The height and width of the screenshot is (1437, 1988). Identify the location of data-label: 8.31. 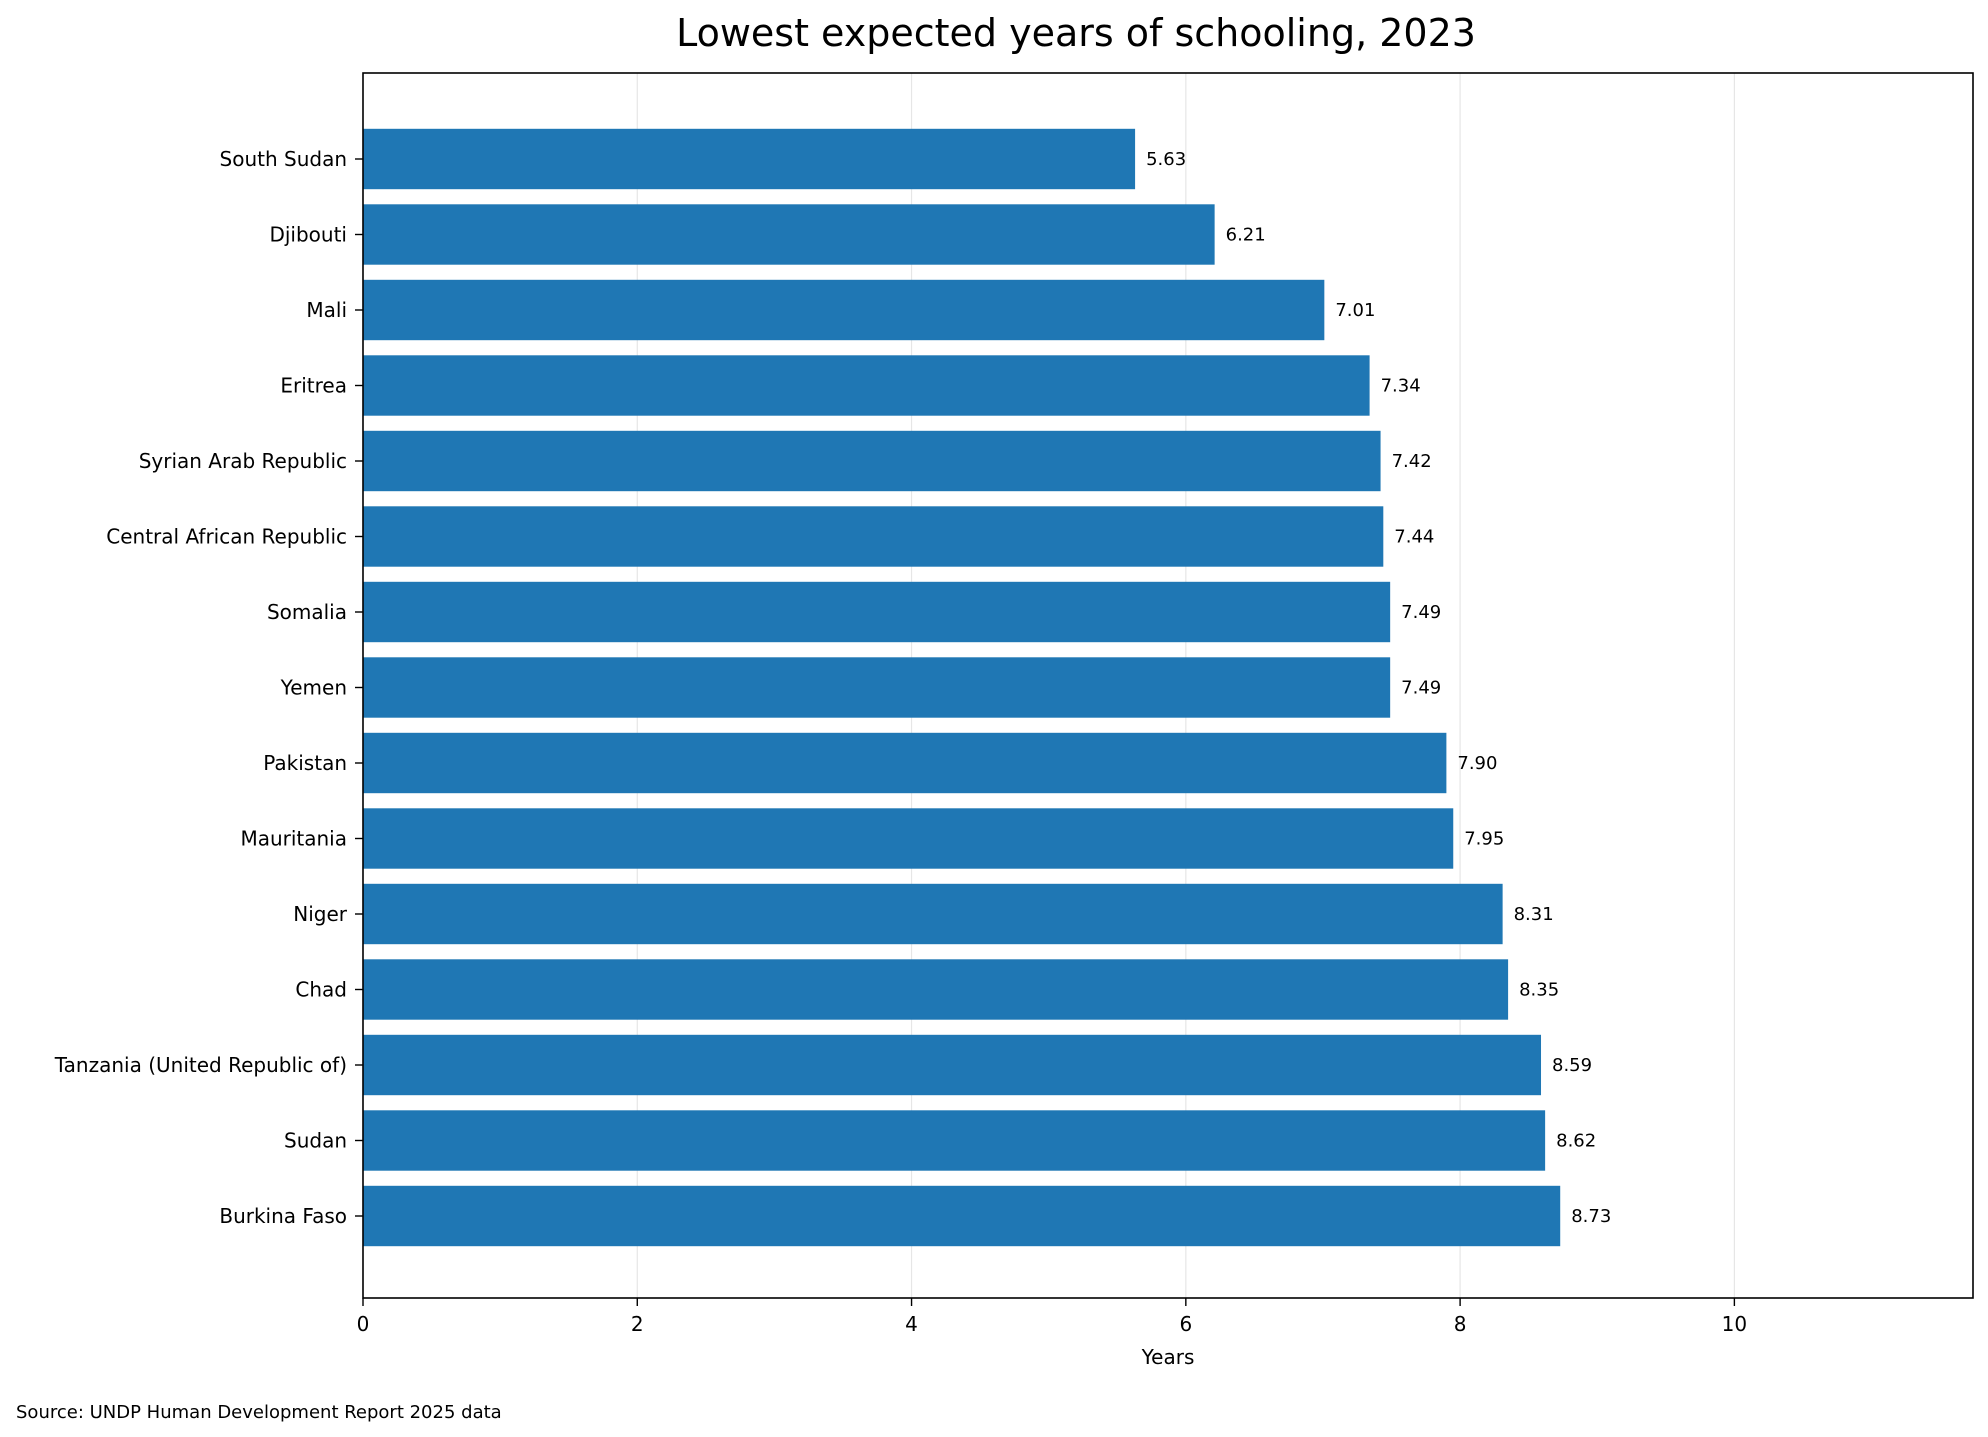
(1534, 914).